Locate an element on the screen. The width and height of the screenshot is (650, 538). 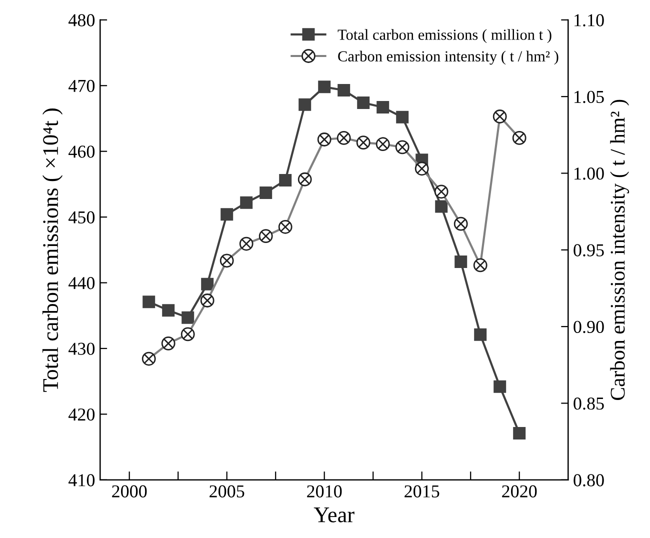
legend-label: Total carbon emissions ( million t ) is located at coordinates (445, 36).